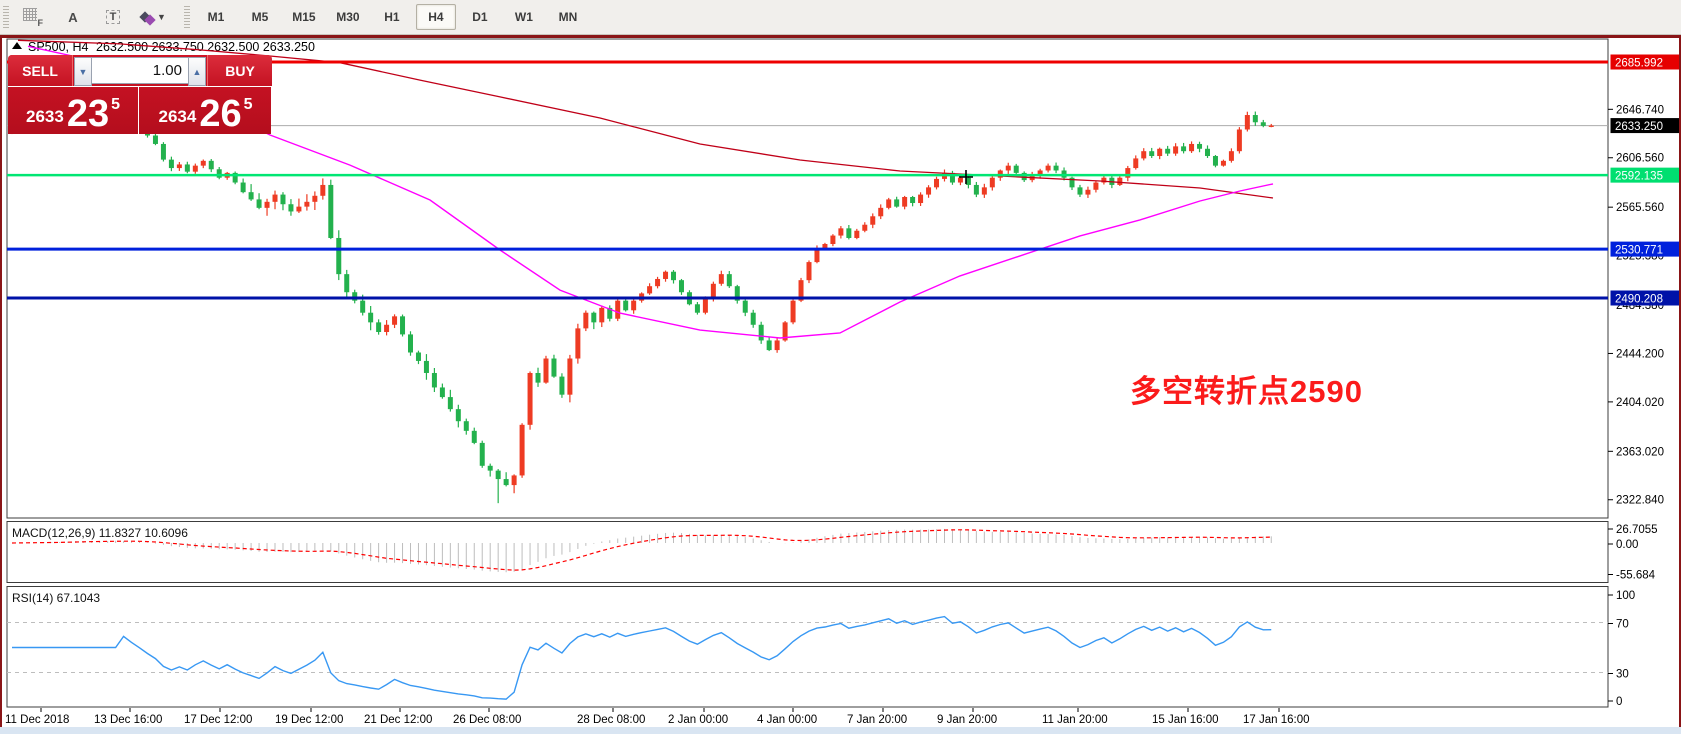  I want to click on time-axis-label: 11 Jan 20:00, so click(1075, 720).